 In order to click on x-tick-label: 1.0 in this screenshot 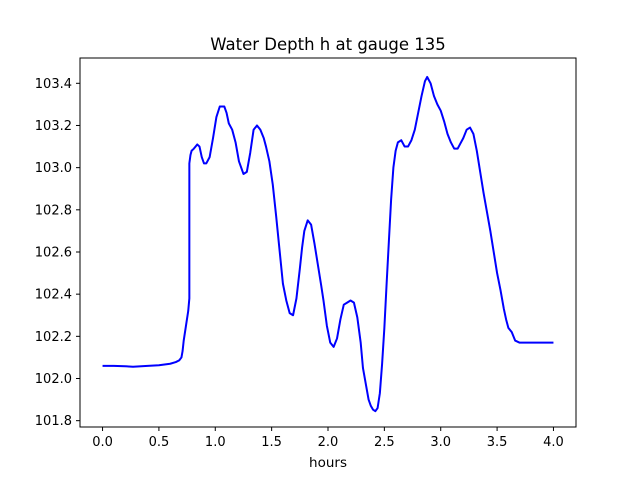, I will do `click(215, 442)`.